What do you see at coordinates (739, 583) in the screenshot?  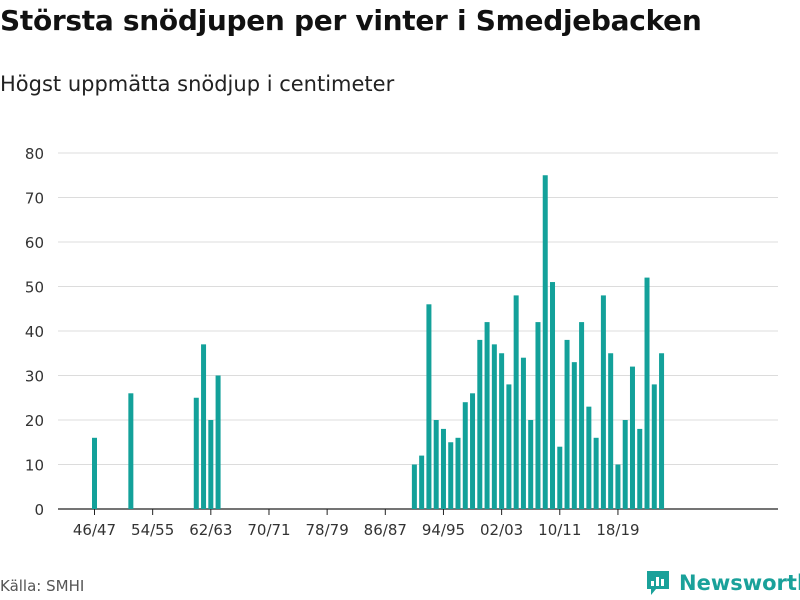 I see `brand-name: Newsworthy` at bounding box center [739, 583].